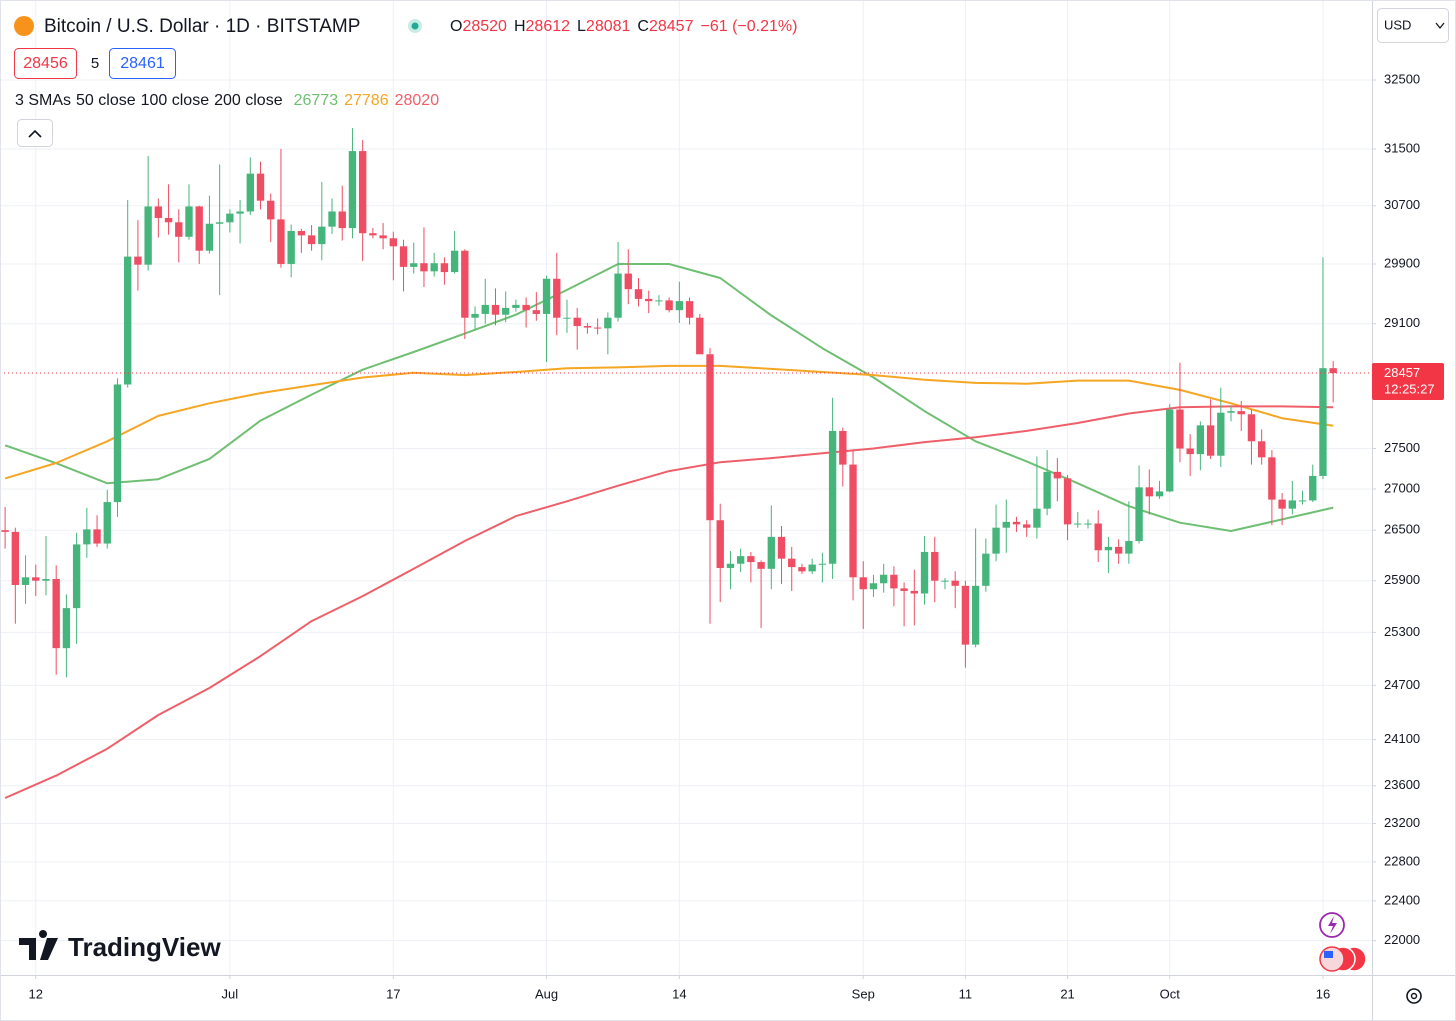  What do you see at coordinates (1323, 993) in the screenshot?
I see `x-tick-label: 16` at bounding box center [1323, 993].